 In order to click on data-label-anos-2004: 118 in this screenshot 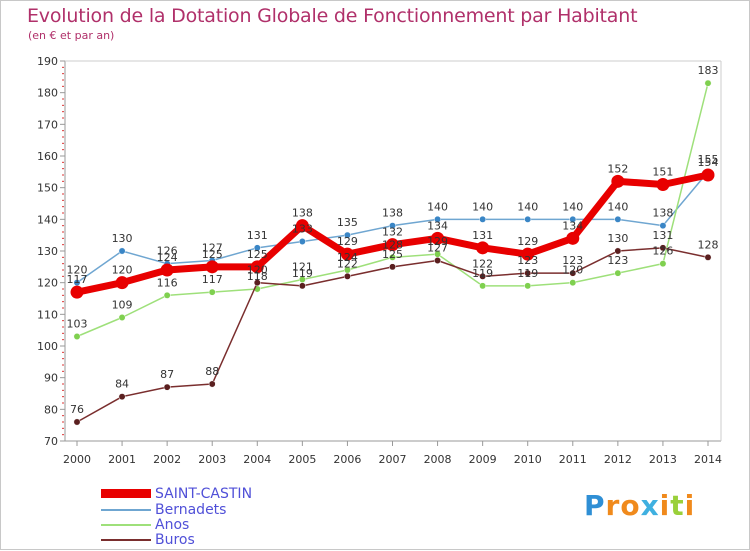, I will do `click(257, 276)`.